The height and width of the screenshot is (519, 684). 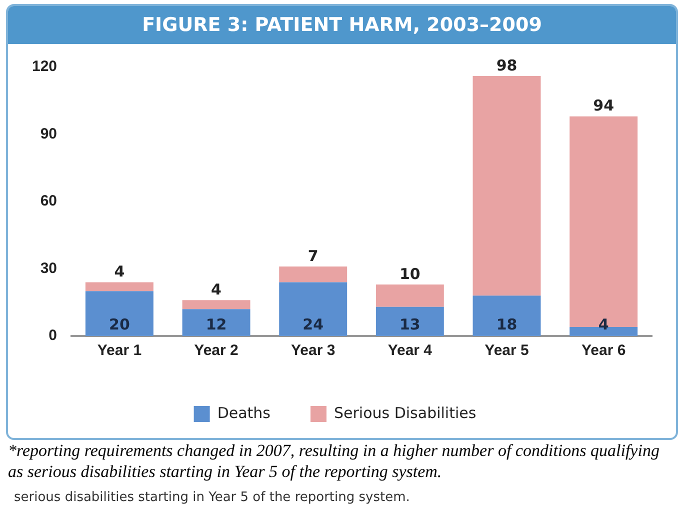 I want to click on data-label: 7, so click(x=313, y=255).